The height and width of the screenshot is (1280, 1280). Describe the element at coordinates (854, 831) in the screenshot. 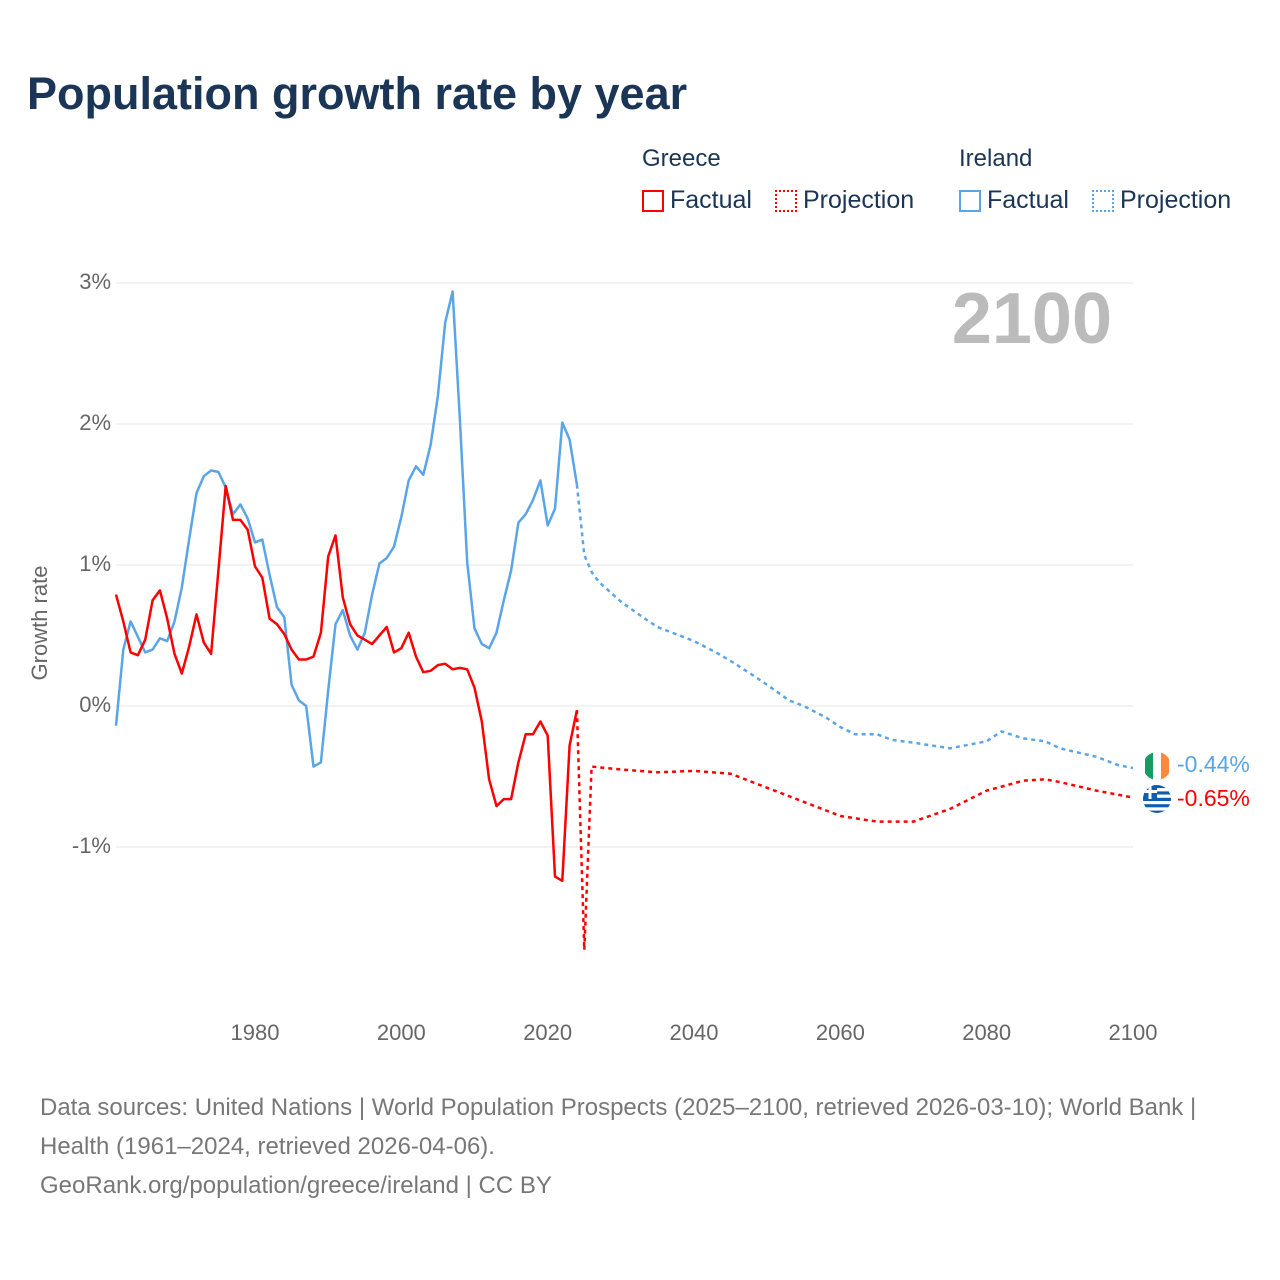

I see `greece-projection-line` at that location.